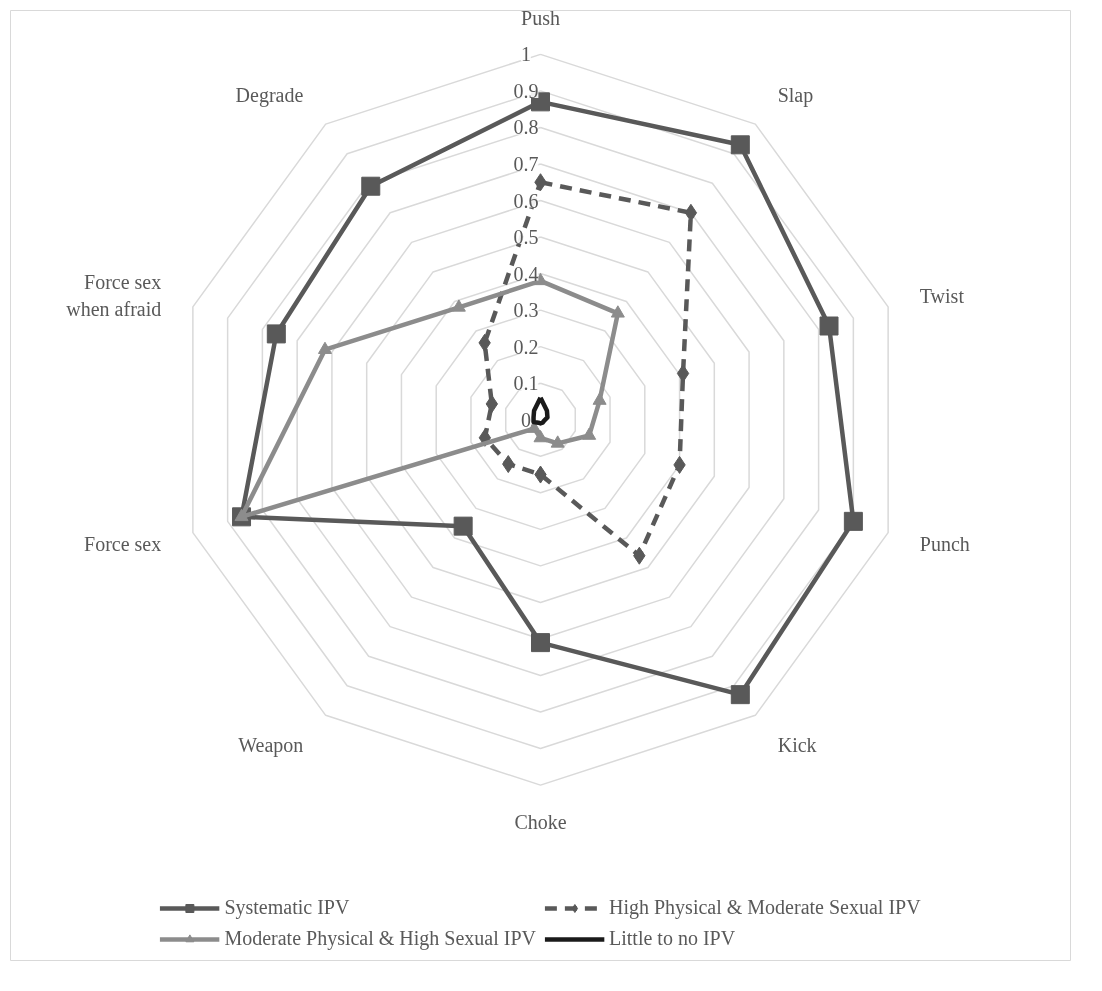  I want to click on spoke-label: Degrade, so click(269, 95).